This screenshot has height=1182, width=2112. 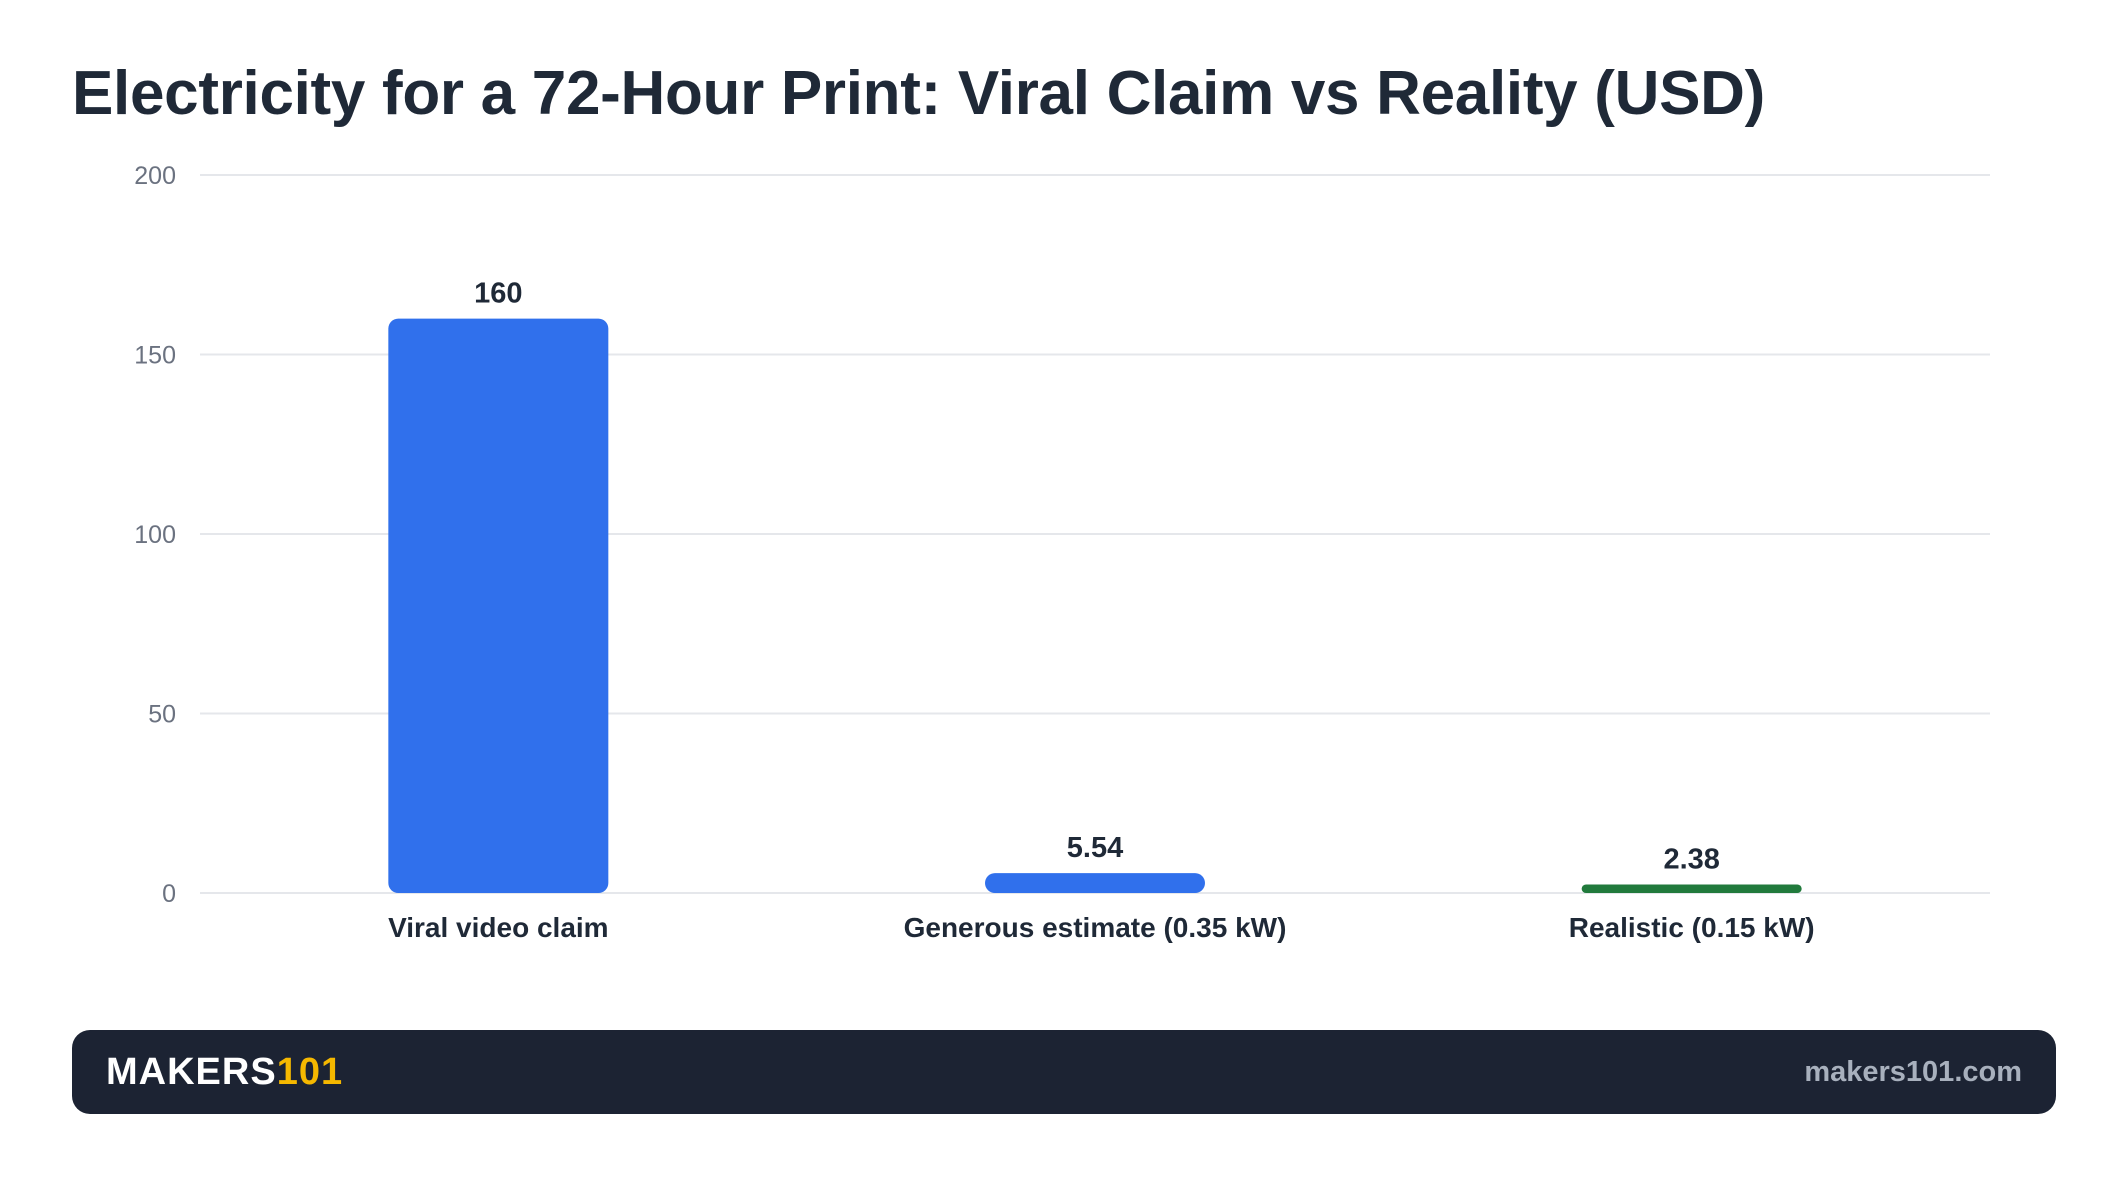 I want to click on value-label-1: 160, so click(x=498, y=294).